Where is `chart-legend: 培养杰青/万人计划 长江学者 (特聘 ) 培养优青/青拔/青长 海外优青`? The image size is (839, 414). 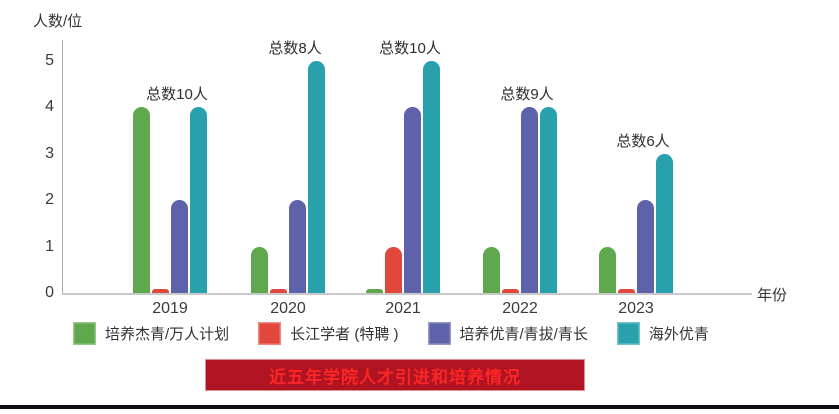
chart-legend: 培养杰青/万人计划 长江学者 (特聘 ) 培养优青/青拔/青长 海外优青 is located at coordinates (405, 333).